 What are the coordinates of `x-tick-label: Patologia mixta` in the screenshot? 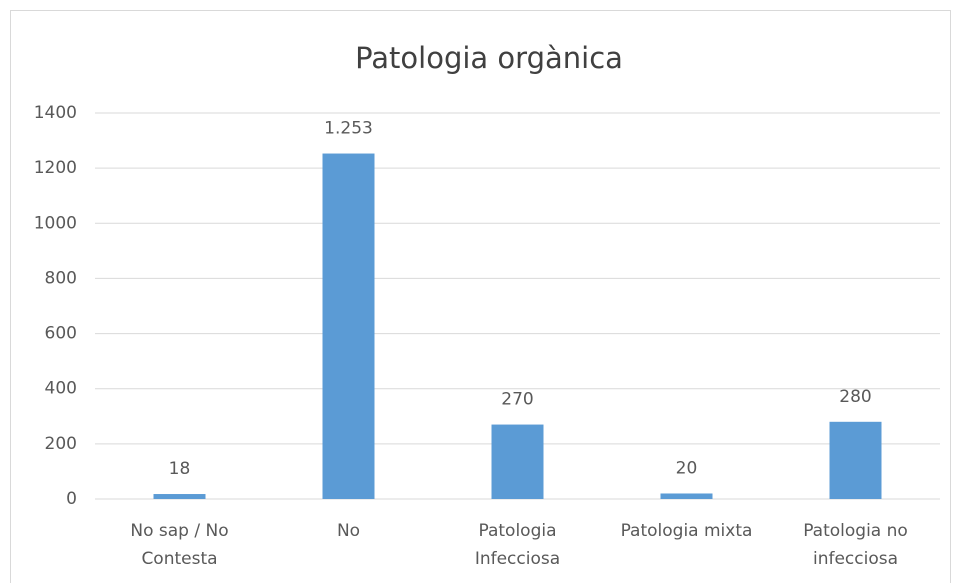 It's located at (687, 531).